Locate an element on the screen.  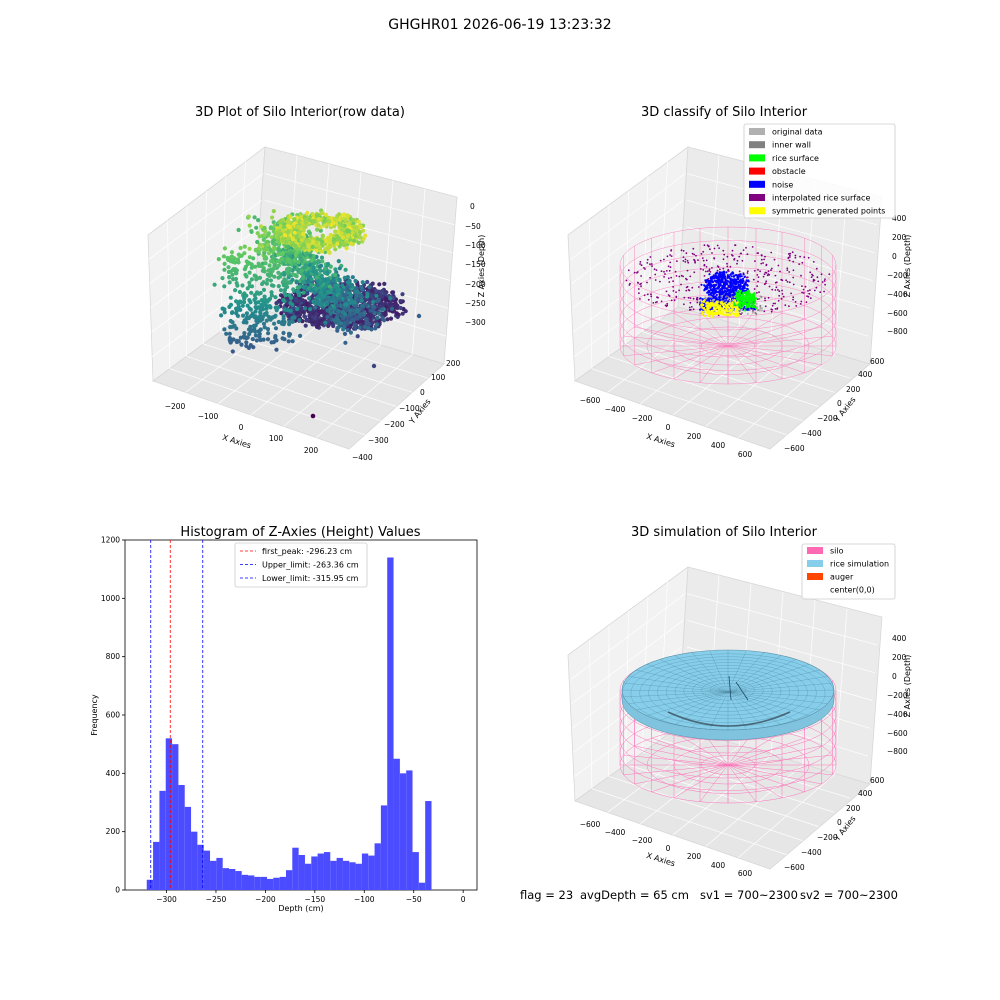
panel2-silo-wireframe is located at coordinates (728, 305).